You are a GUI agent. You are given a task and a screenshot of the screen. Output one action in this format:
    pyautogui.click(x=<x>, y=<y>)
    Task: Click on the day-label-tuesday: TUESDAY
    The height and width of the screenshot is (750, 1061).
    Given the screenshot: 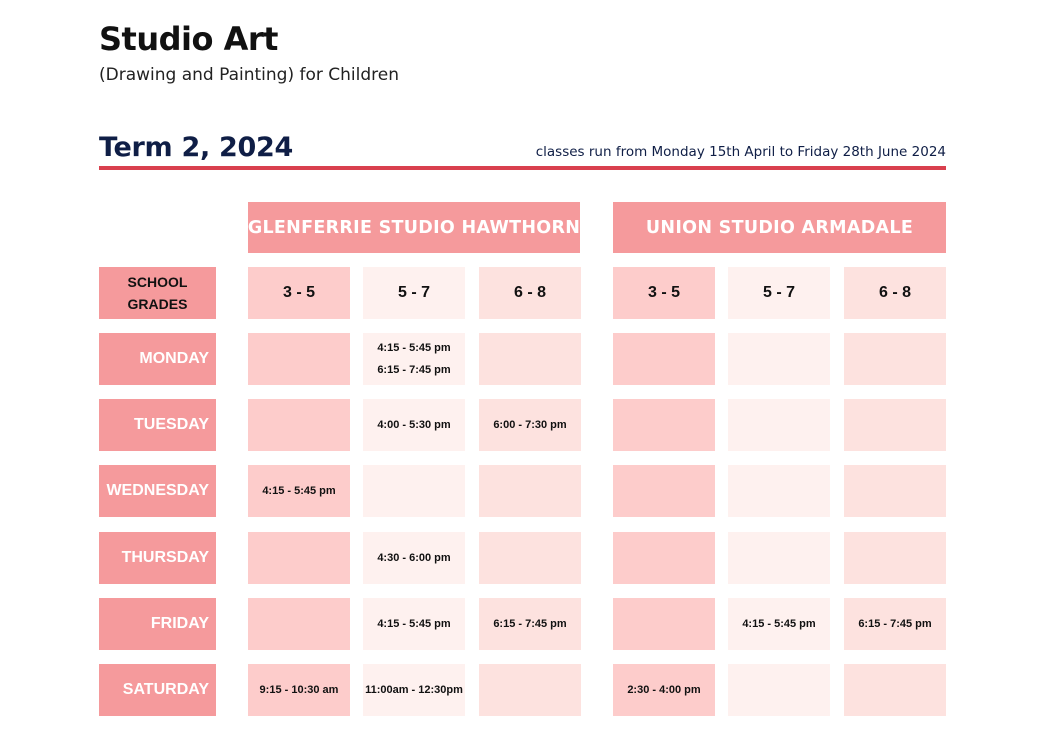 What is the action you would take?
    pyautogui.click(x=157, y=425)
    